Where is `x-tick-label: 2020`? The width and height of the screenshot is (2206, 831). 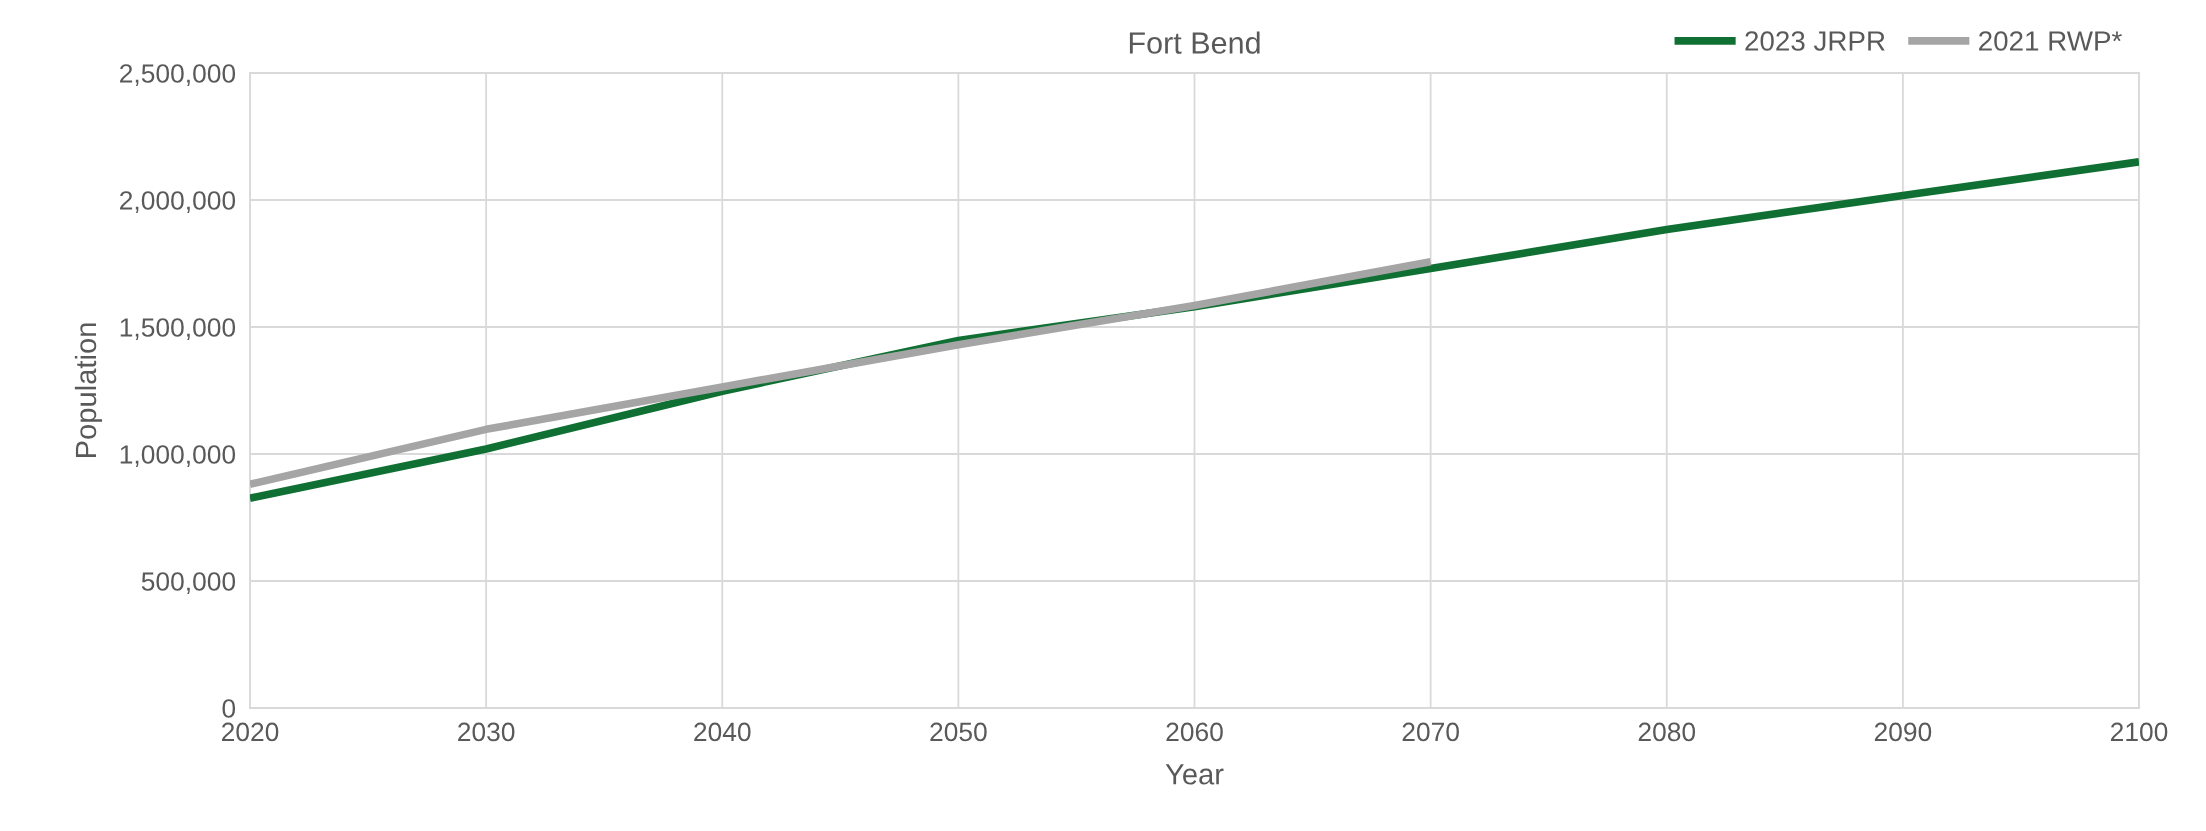
x-tick-label: 2020 is located at coordinates (250, 732).